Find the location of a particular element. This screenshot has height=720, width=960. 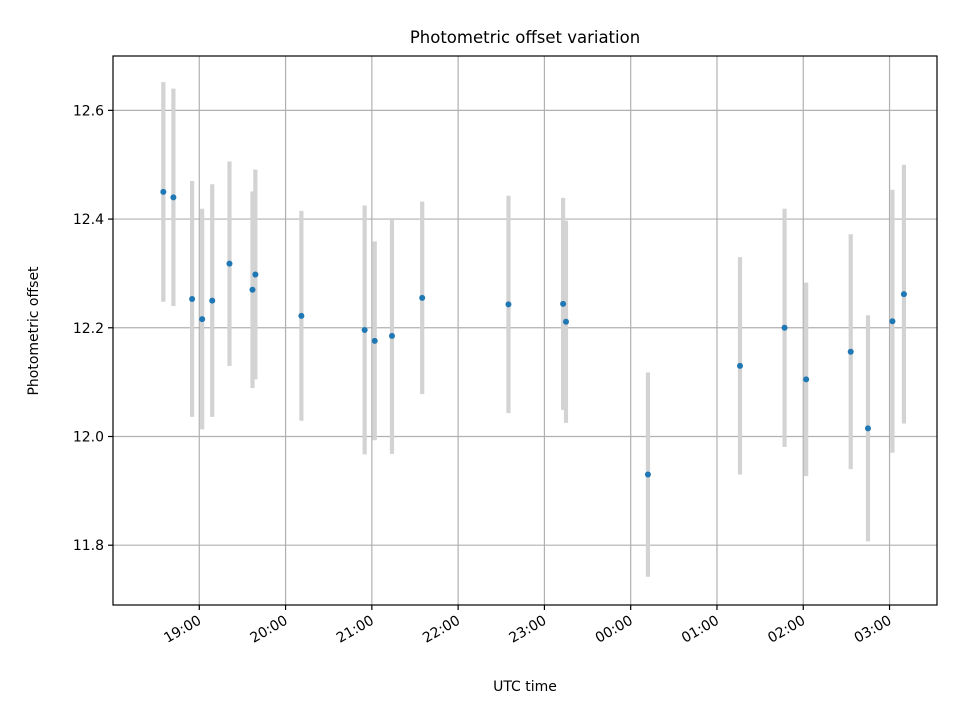

y-axis-label: Photometric offset is located at coordinates (34, 331).